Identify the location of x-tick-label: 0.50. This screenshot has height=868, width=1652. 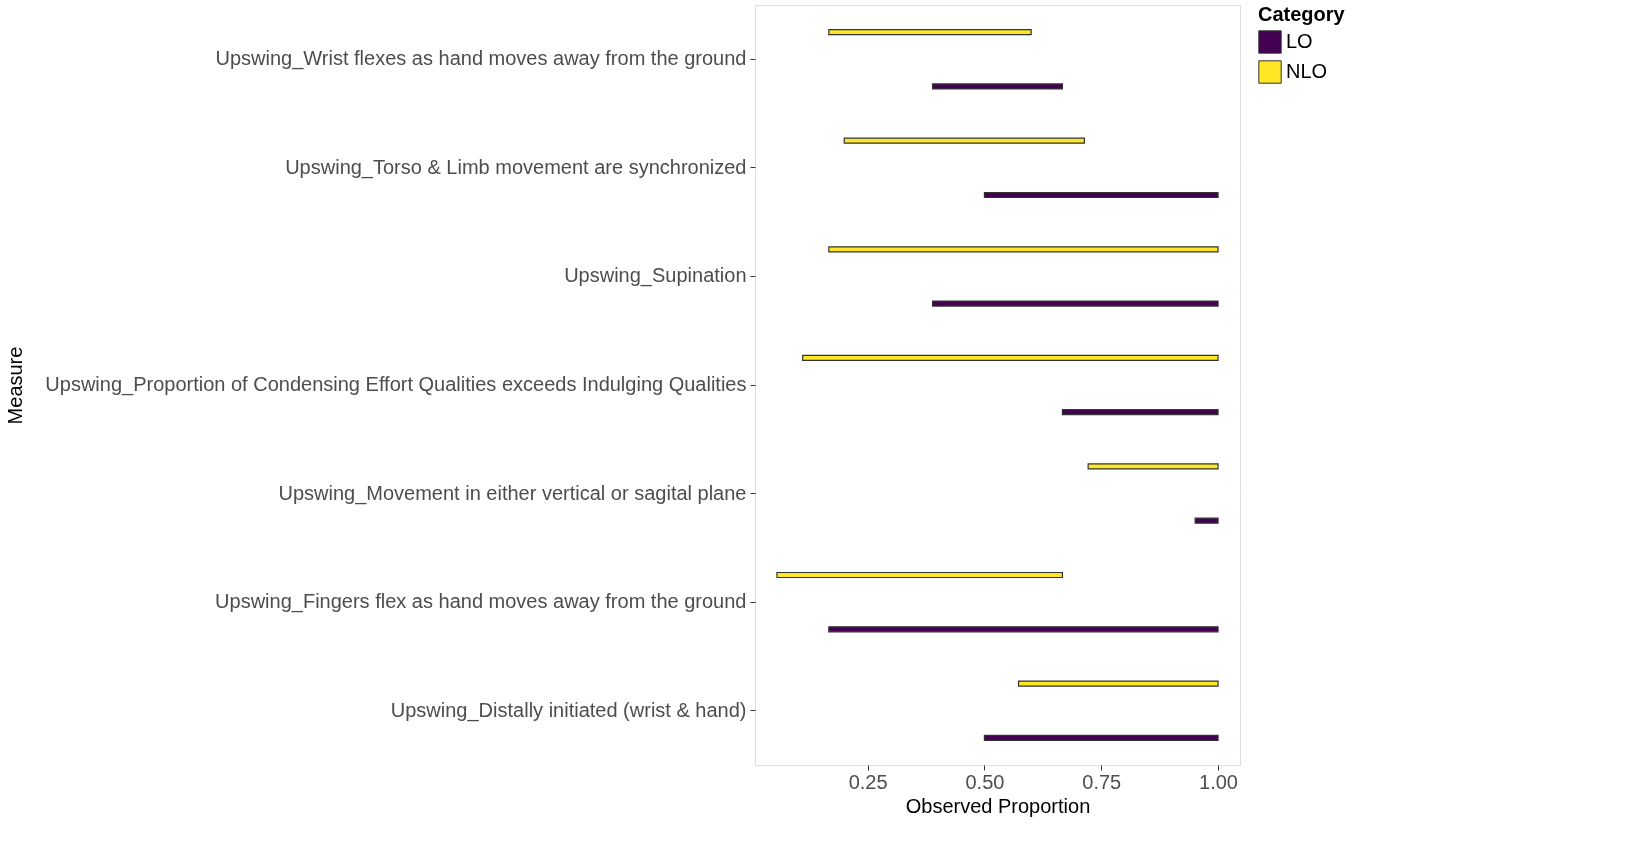
(985, 781).